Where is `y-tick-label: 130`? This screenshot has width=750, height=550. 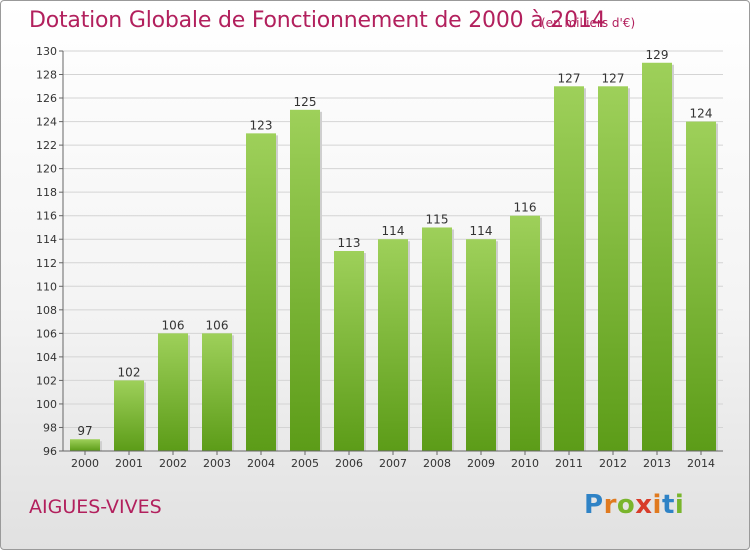 y-tick-label: 130 is located at coordinates (46, 51).